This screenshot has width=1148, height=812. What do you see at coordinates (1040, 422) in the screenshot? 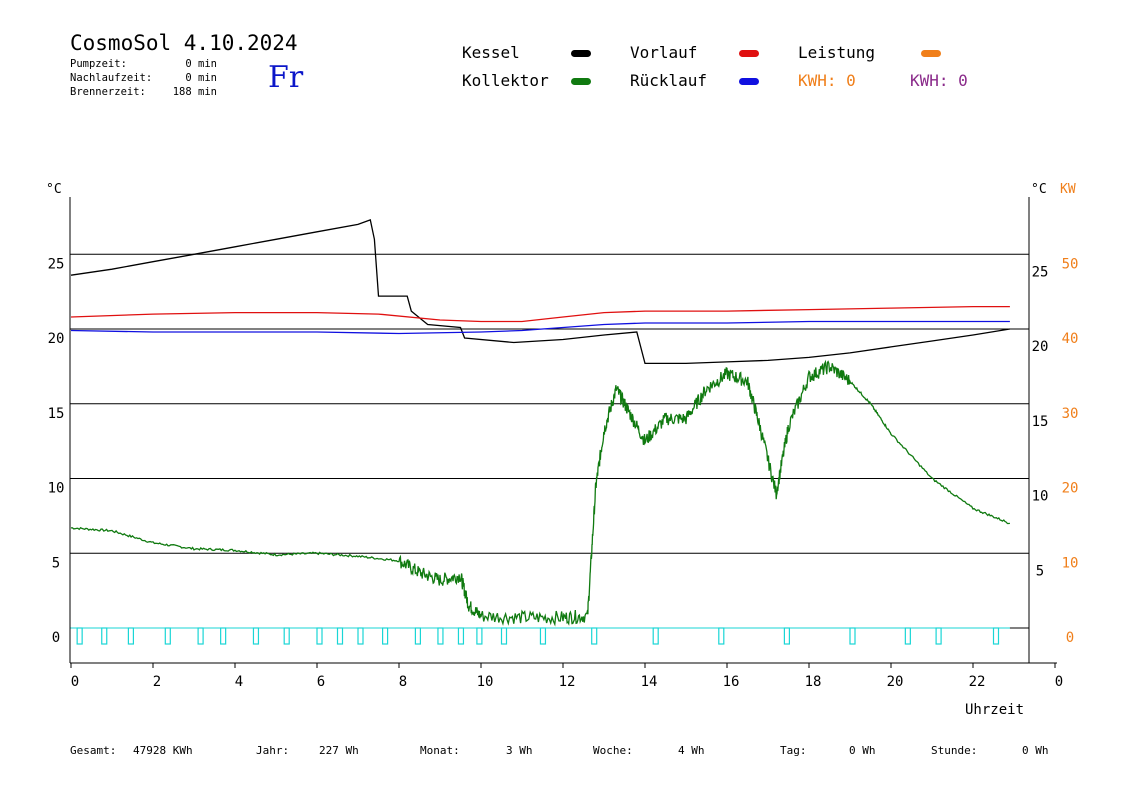
I see `y-tick-label-right: 15` at bounding box center [1040, 422].